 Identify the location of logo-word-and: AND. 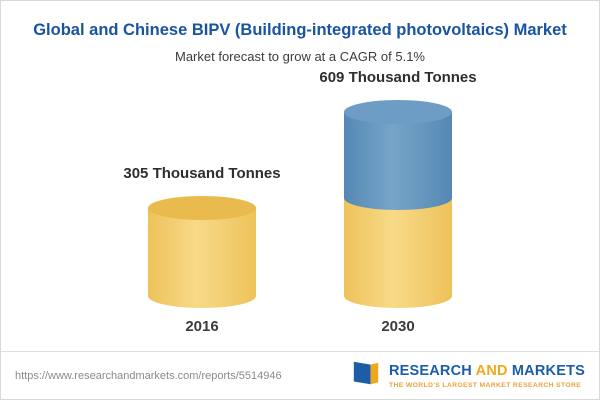
(491, 371).